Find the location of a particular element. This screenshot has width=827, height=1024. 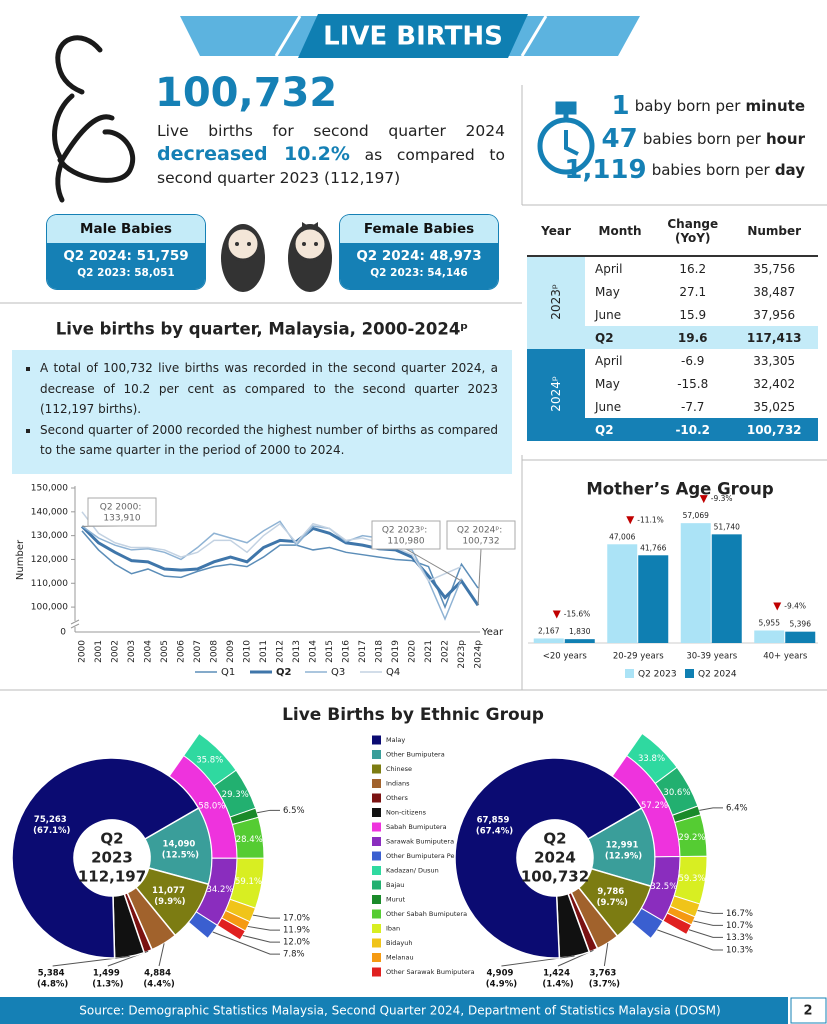

annotation-box is located at coordinates (122, 512).